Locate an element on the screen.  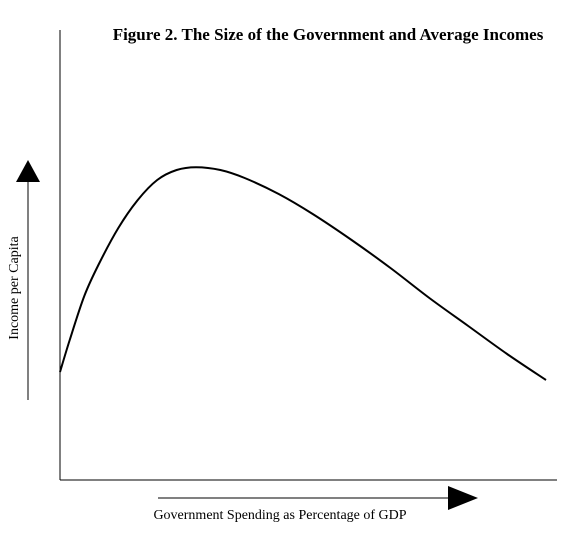
x-axis-label: Government Spending as Percentage of GDP is located at coordinates (279, 515).